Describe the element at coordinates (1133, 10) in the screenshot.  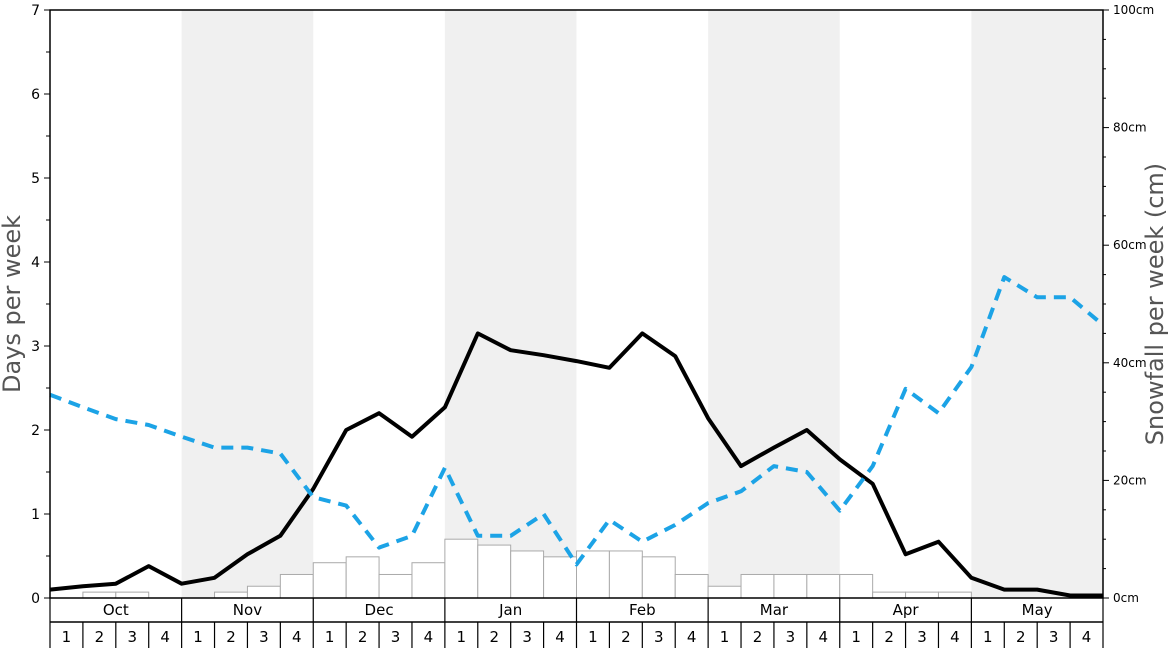
I see `right-tick-label: 100cm` at that location.